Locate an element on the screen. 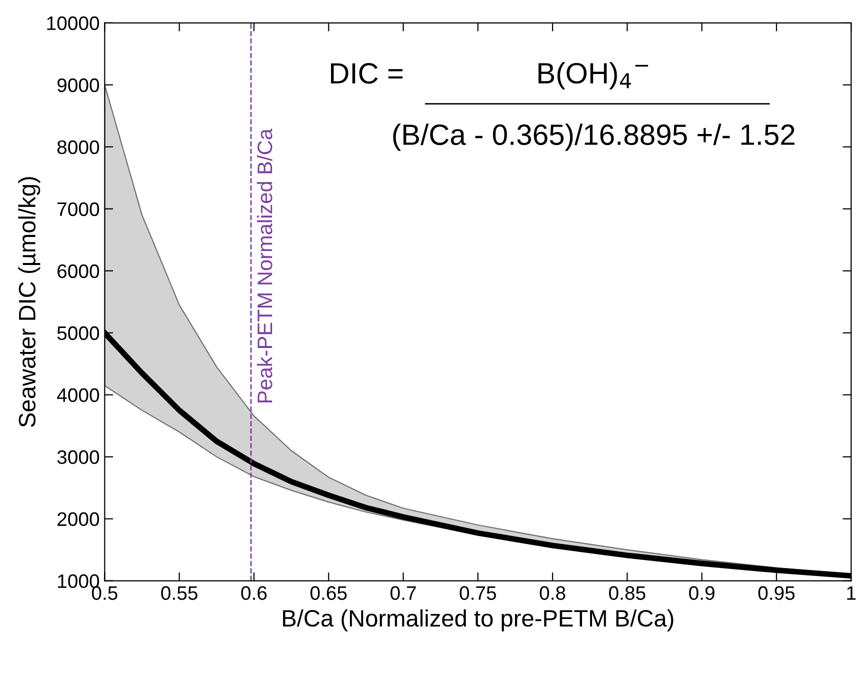 The image size is (858, 673). annotation: DIC = is located at coordinates (367, 73).